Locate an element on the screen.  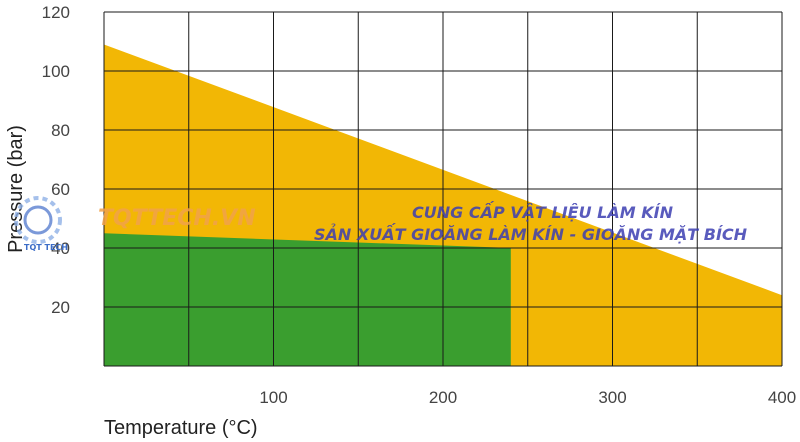
watermark-line-1: CUNG CẤP VẬT LIỆU LÀM KÍN is located at coordinates (543, 211).